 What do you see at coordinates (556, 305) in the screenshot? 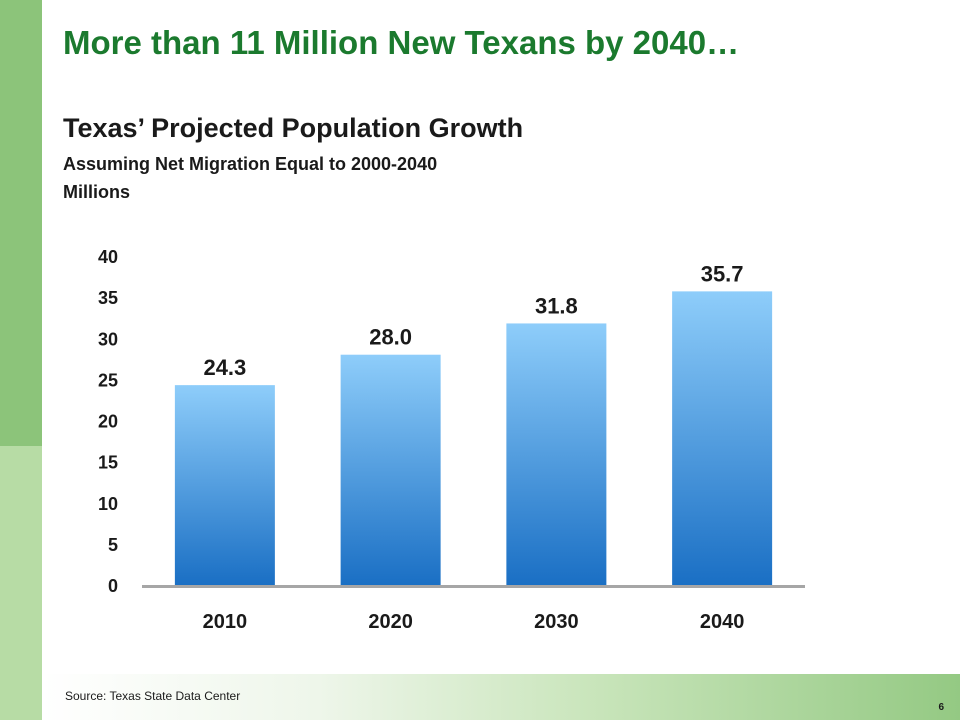
I see `data-label: 31.8` at bounding box center [556, 305].